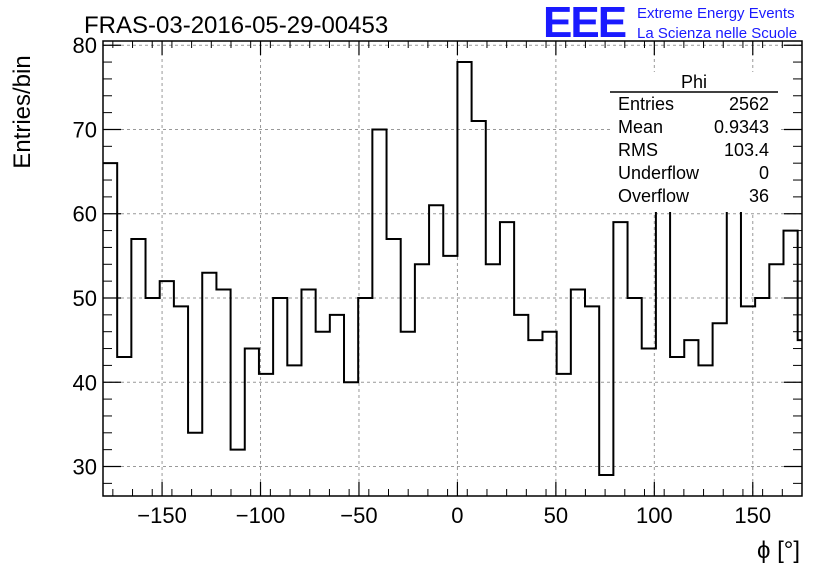 The height and width of the screenshot is (572, 836). I want to click on x-axis-title: ϕ [°], so click(778, 550).